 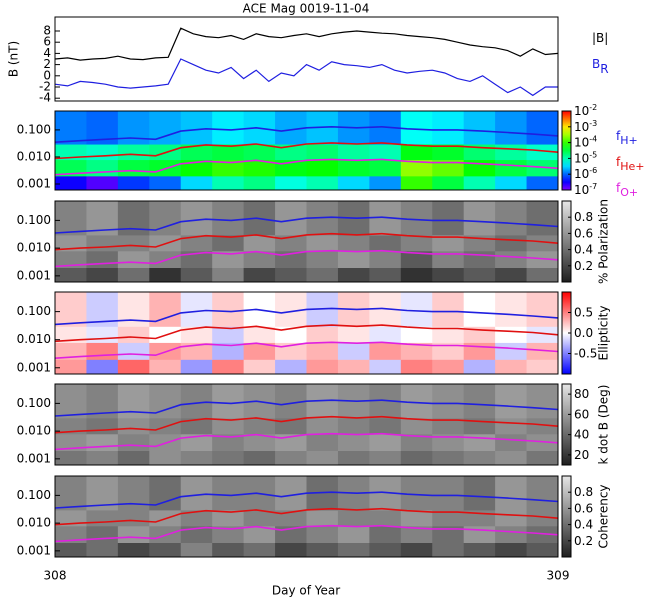 I want to click on legend-entry: fH+, so click(x=627, y=138).